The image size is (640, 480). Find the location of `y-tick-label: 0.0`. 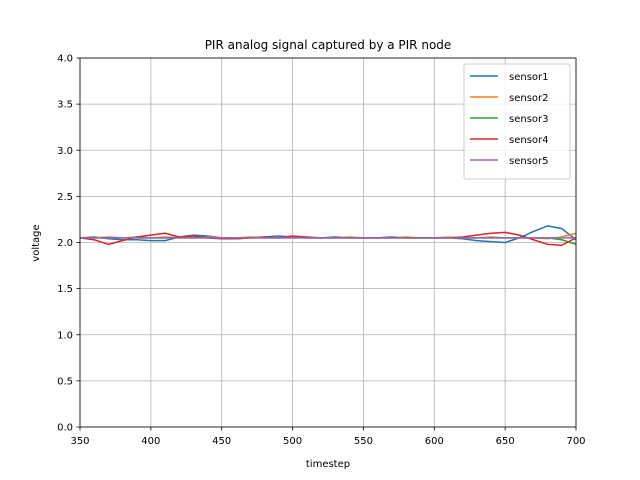

y-tick-label: 0.0 is located at coordinates (65, 428).